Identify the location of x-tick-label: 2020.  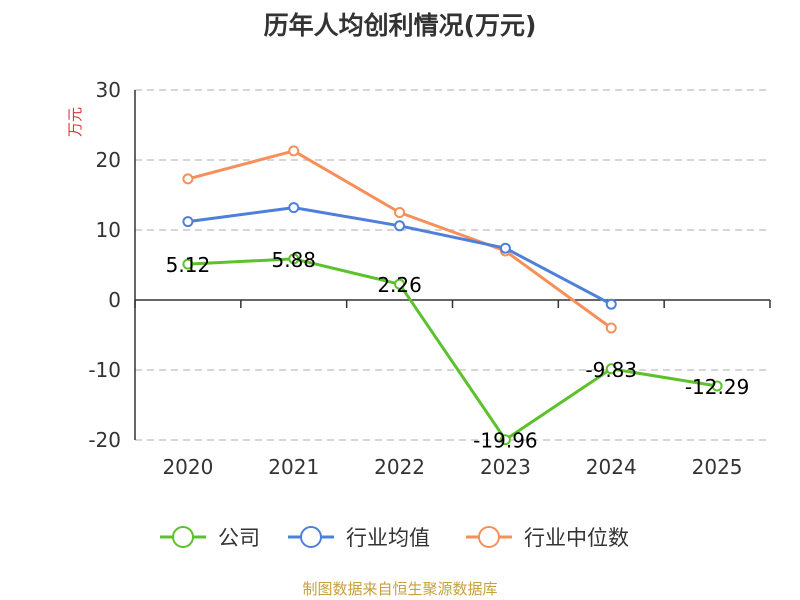
(187, 467).